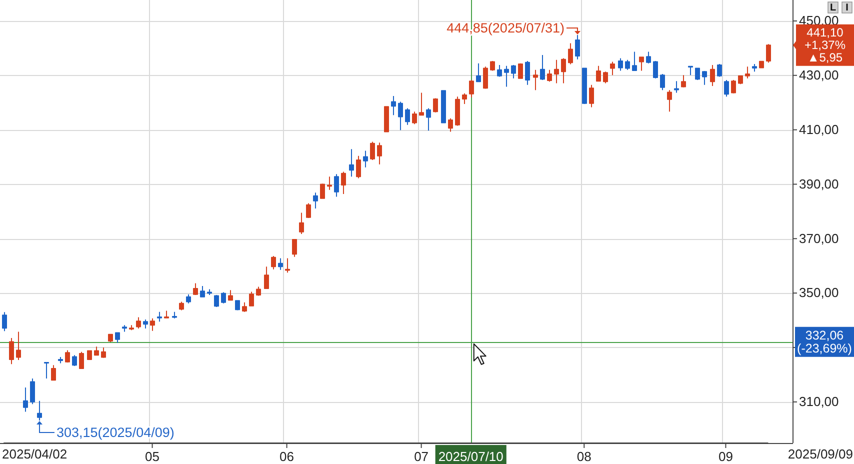 The width and height of the screenshot is (854, 464). Describe the element at coordinates (833, 8) in the screenshot. I see `text: L` at that location.